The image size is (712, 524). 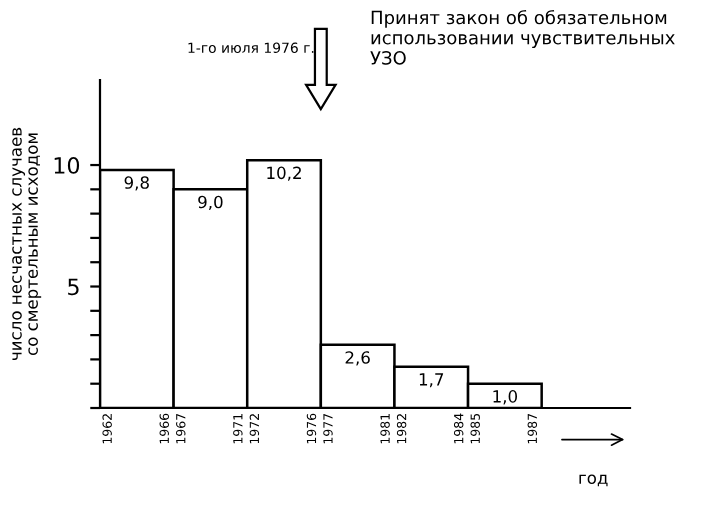 What do you see at coordinates (73, 287) in the screenshot?
I see `y-tick-label: 5` at bounding box center [73, 287].